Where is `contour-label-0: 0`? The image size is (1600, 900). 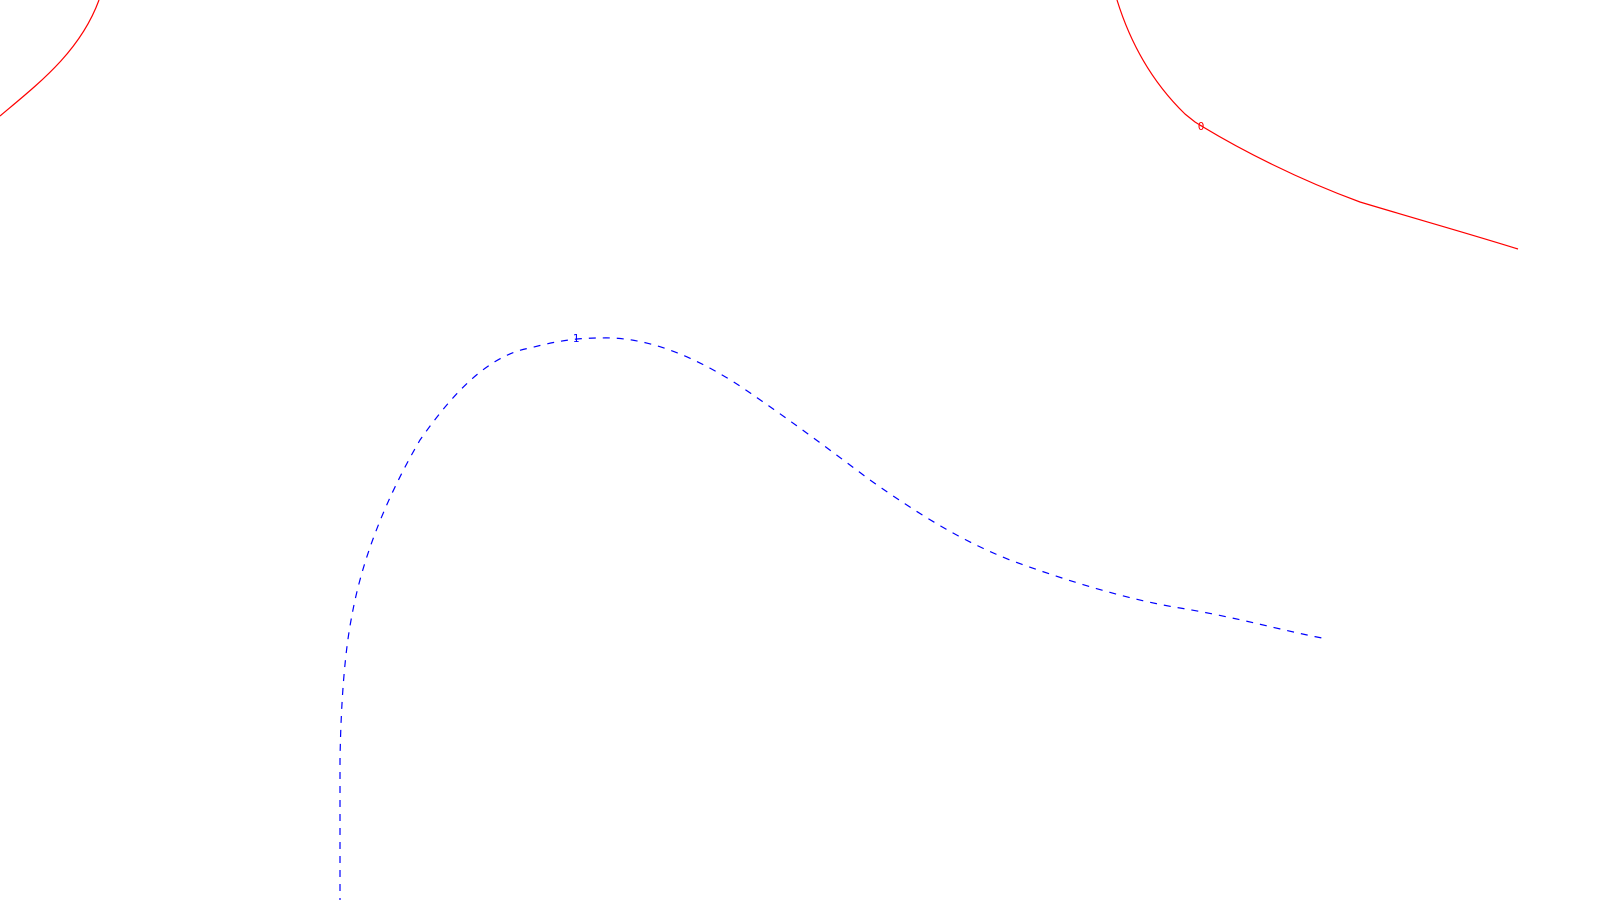 contour-label-0: 0 is located at coordinates (1201, 126).